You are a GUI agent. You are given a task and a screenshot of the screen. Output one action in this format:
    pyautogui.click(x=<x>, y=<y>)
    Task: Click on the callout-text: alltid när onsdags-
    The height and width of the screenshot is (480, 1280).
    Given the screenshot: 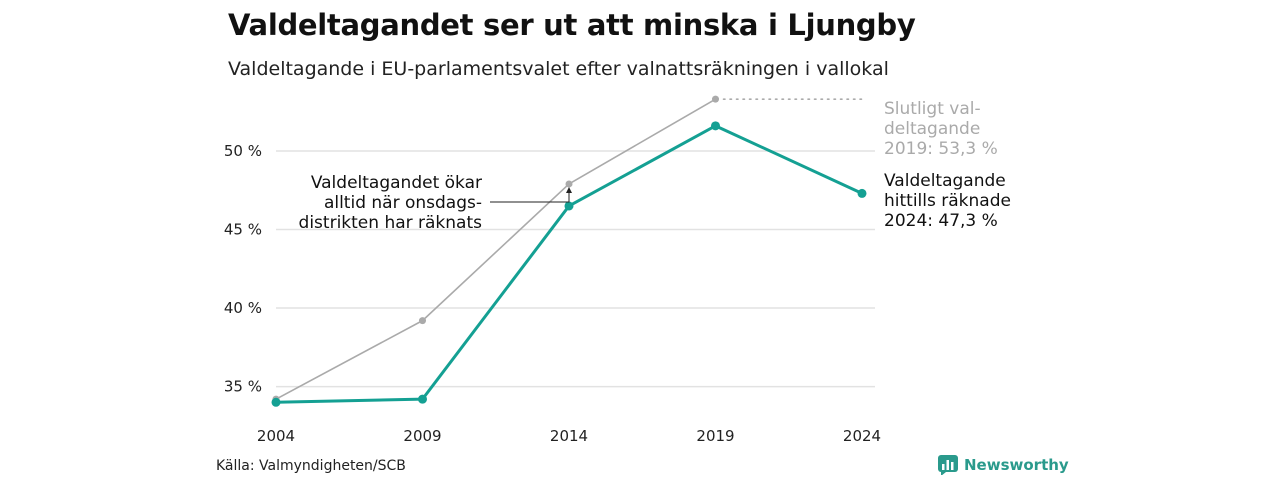 What is the action you would take?
    pyautogui.click(x=403, y=203)
    